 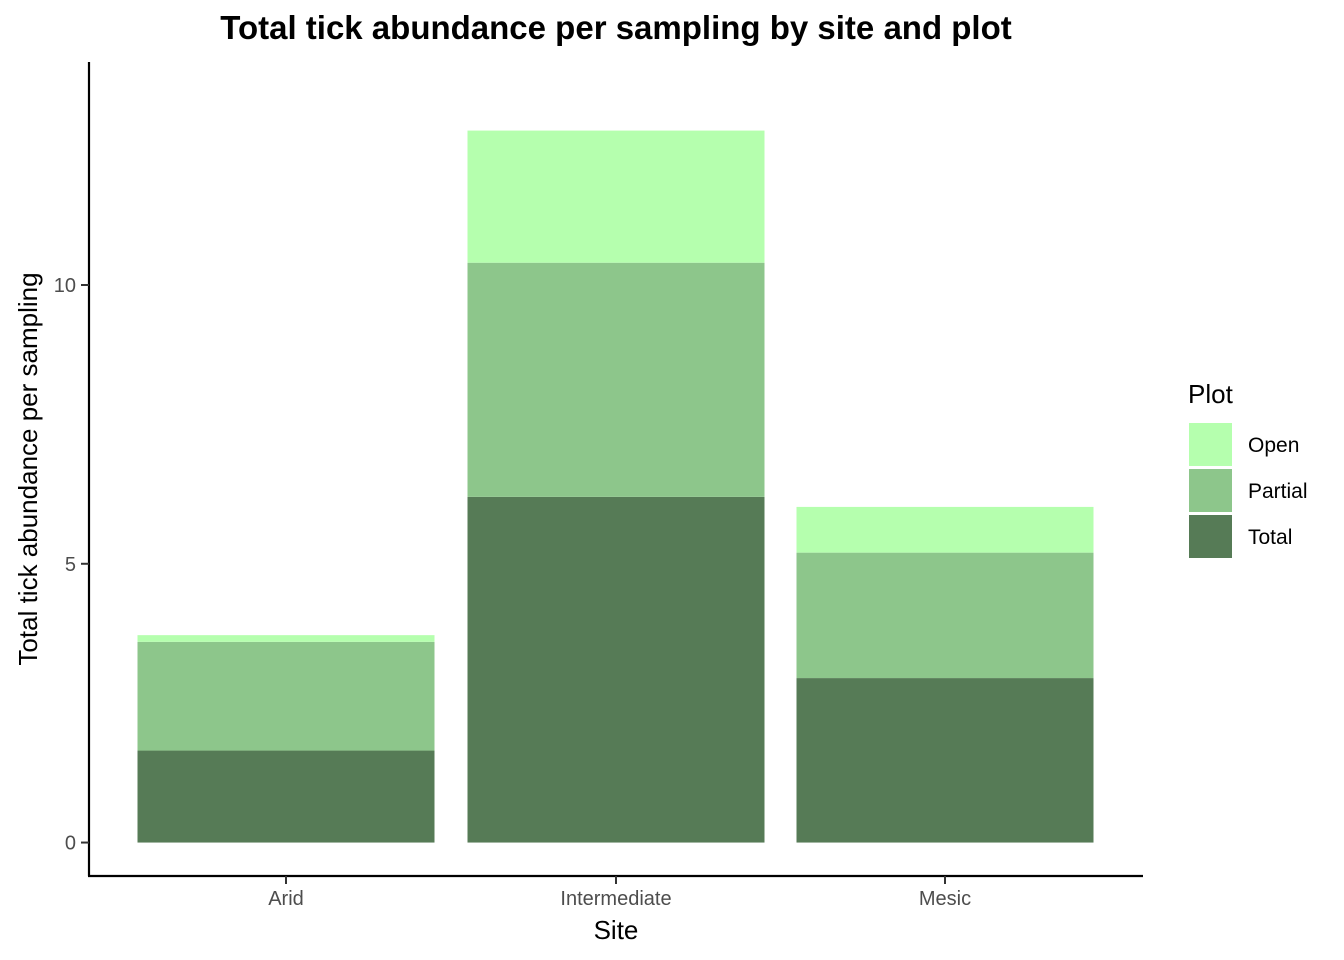 I want to click on legend-label-open: Open, so click(x=1273, y=445).